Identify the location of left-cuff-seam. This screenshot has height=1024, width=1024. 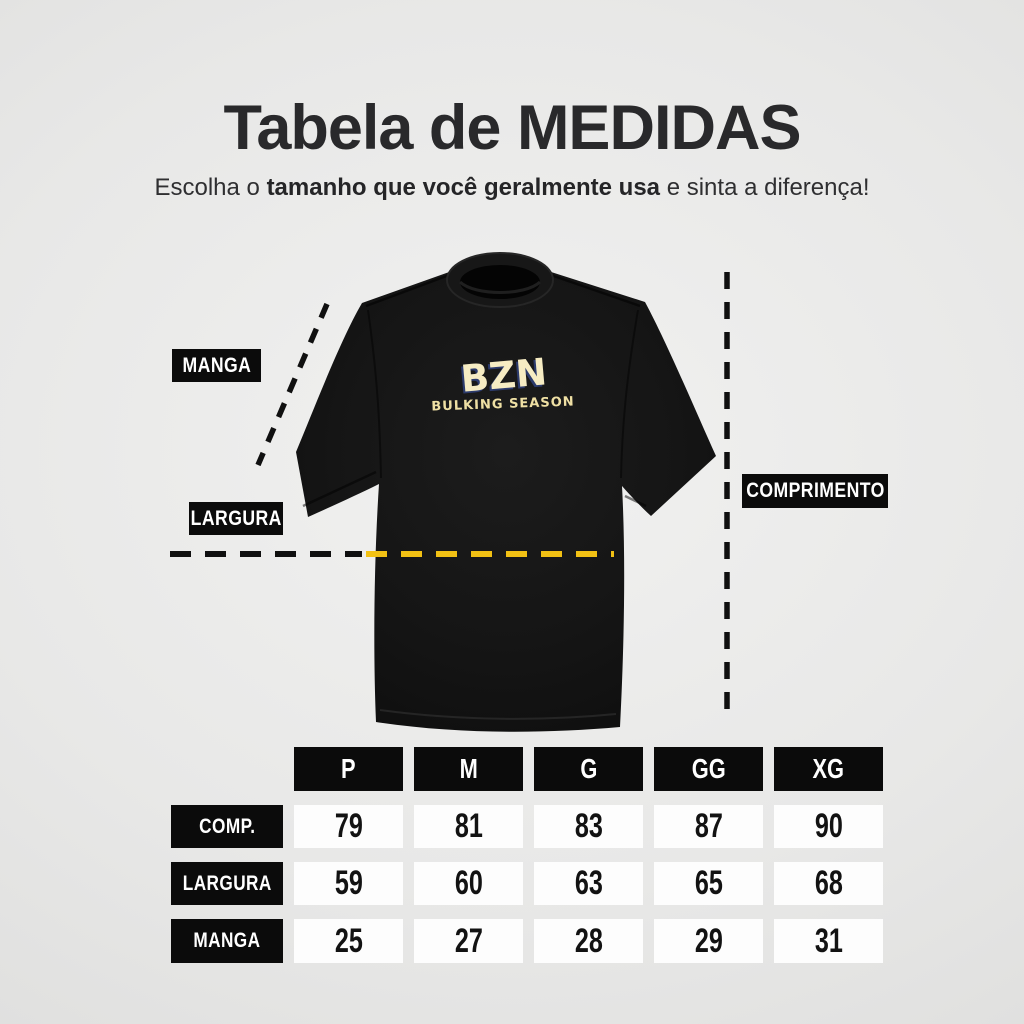
(339, 489).